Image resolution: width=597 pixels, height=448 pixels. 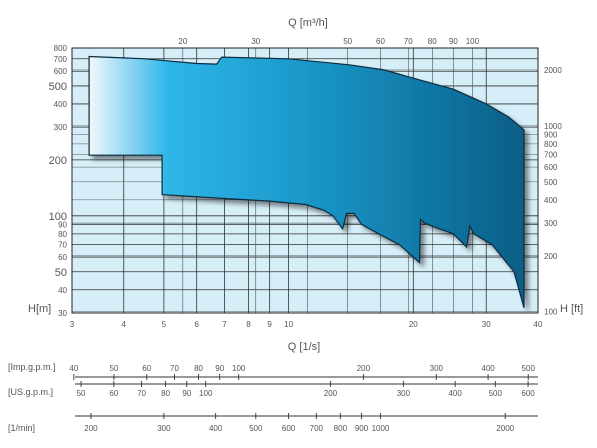 I want to click on y-tick-label-m: 60, so click(x=62, y=257).